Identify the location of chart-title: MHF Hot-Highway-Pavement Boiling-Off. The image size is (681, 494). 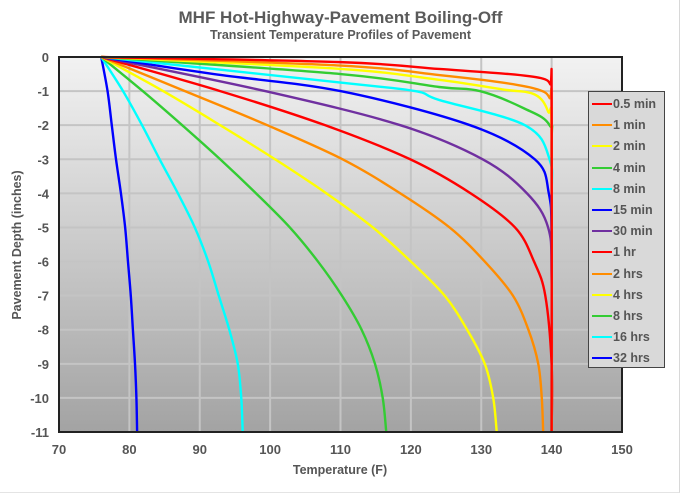
(340, 17).